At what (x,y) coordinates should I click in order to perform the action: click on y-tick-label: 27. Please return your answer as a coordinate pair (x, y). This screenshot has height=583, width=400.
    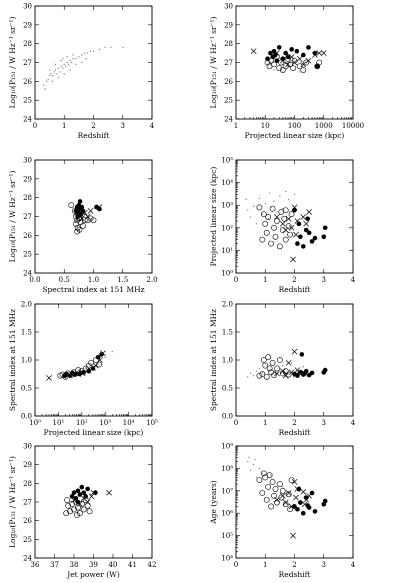
    Looking at the image, I should click on (27, 63).